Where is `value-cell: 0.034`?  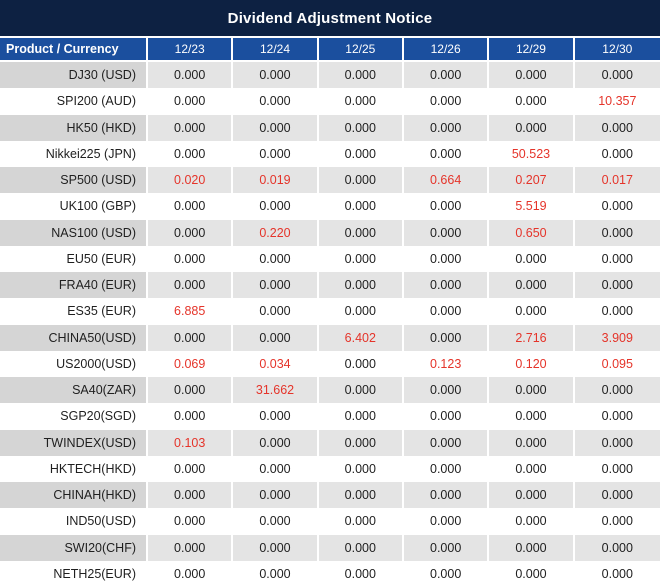
value-cell: 0.034 is located at coordinates (276, 363).